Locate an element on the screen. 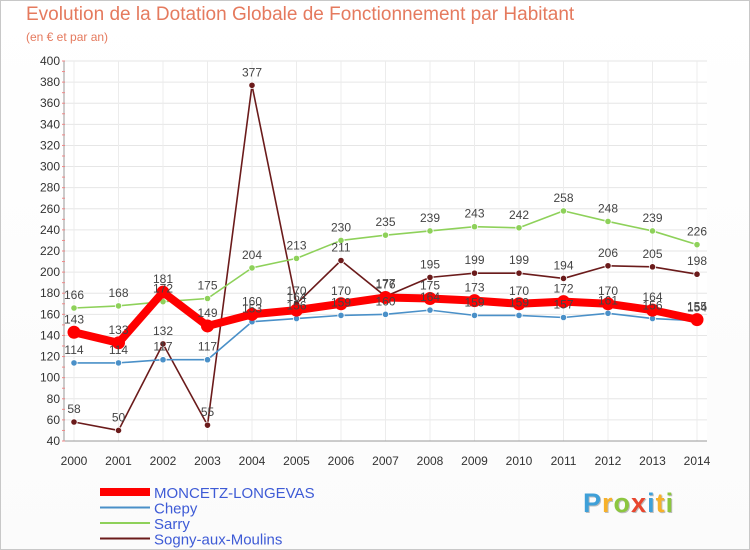  x-tick-label: 2010 is located at coordinates (519, 461).